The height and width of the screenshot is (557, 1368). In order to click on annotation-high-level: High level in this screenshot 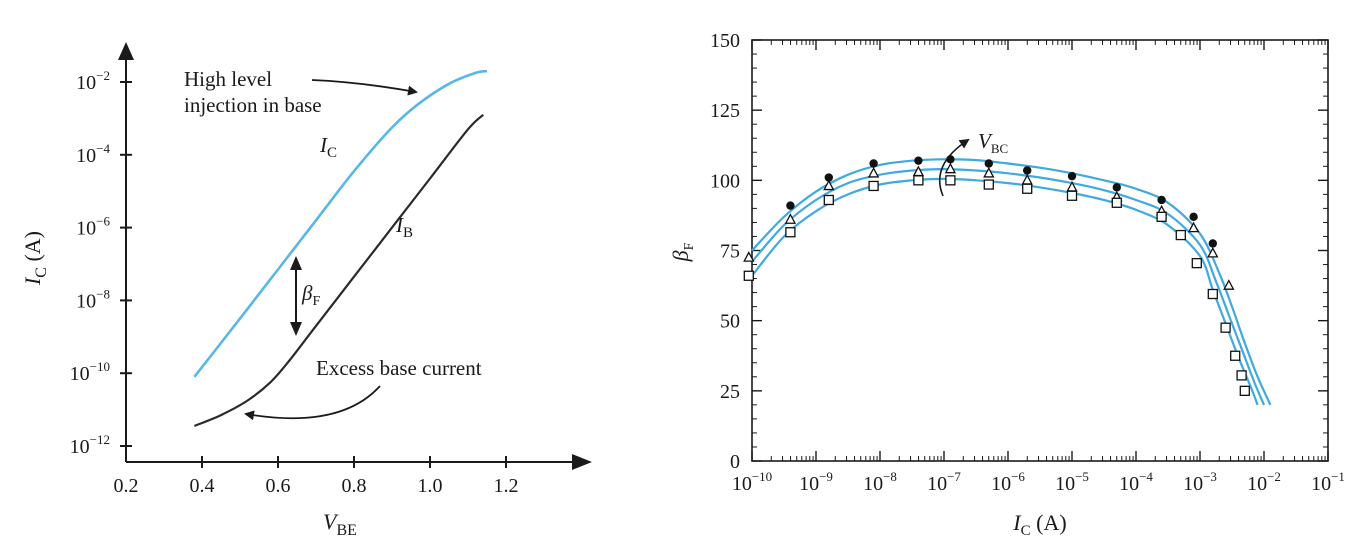, I will do `click(228, 79)`.